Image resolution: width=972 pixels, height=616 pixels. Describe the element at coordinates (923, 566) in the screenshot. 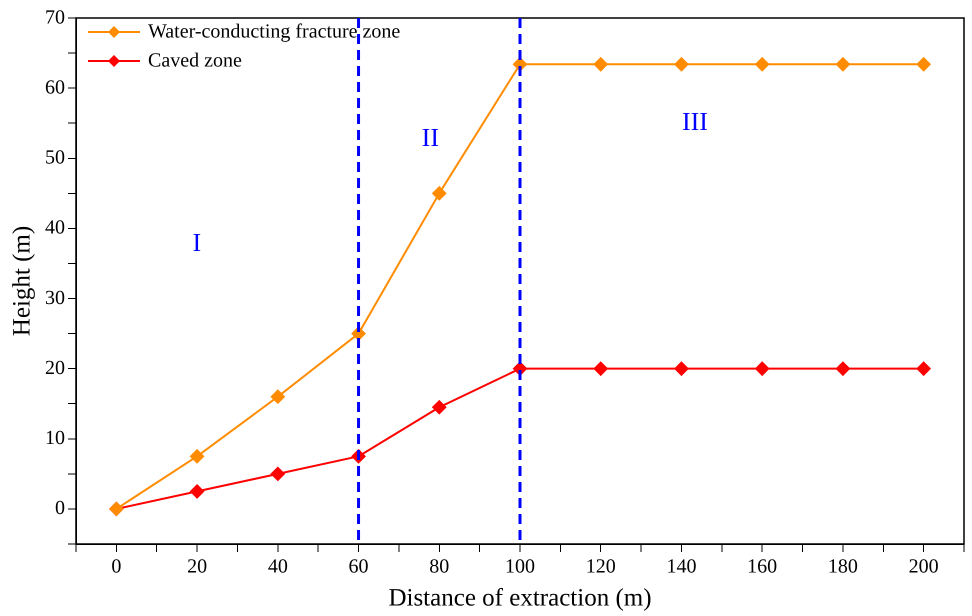

I see `x-tick-label: 200` at that location.